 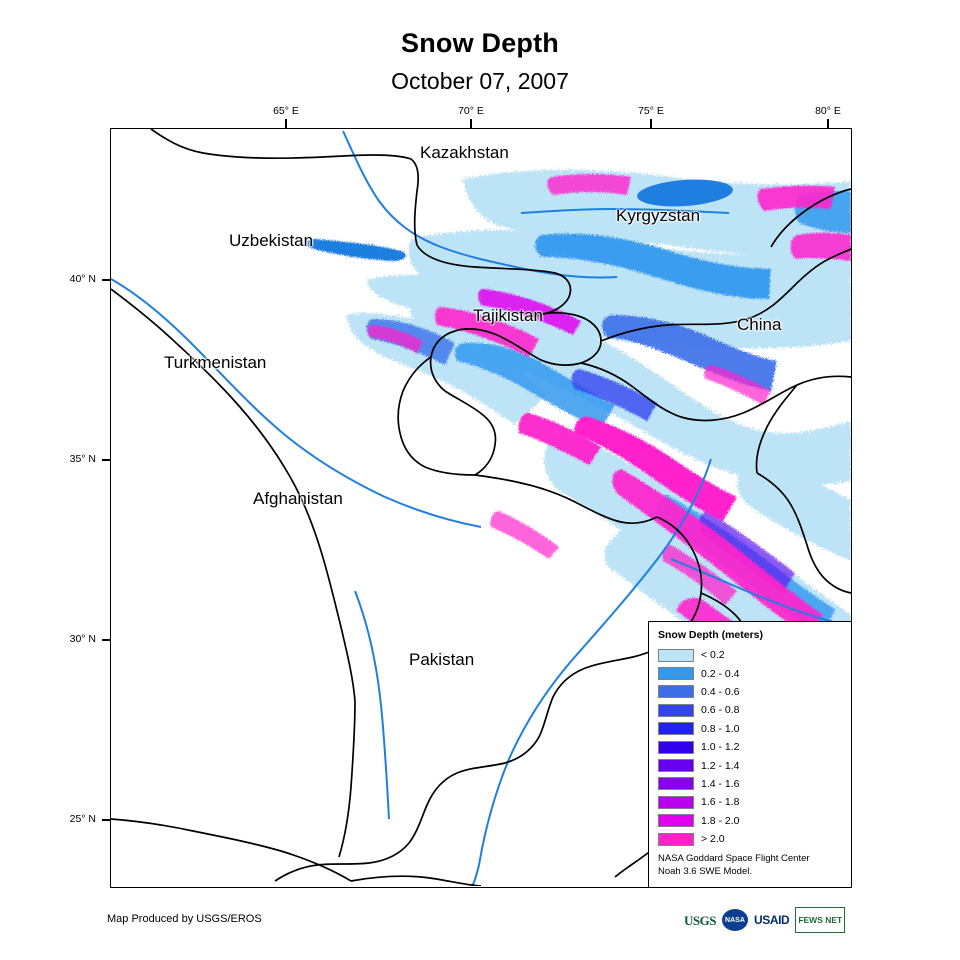 I want to click on country-label-afghanistan: Afghanistan, so click(x=298, y=498).